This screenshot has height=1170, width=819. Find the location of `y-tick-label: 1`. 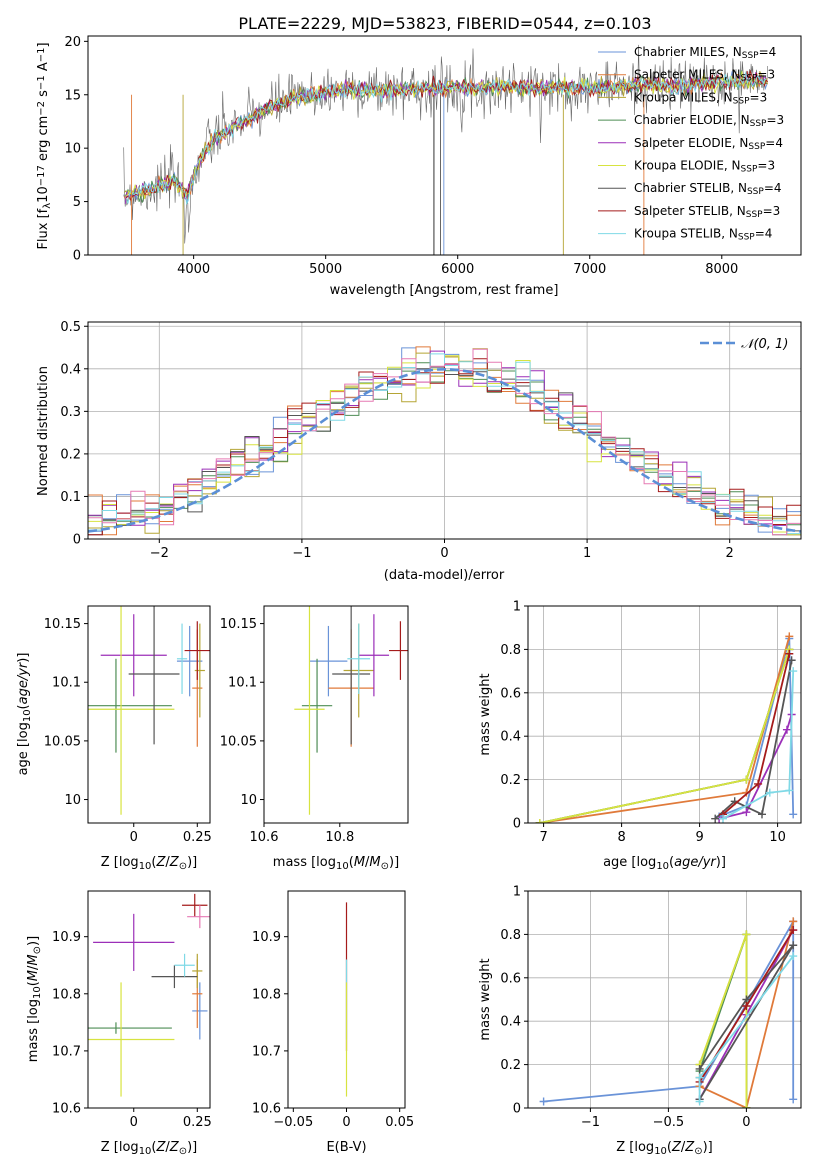

y-tick-label: 1 is located at coordinates (517, 892).